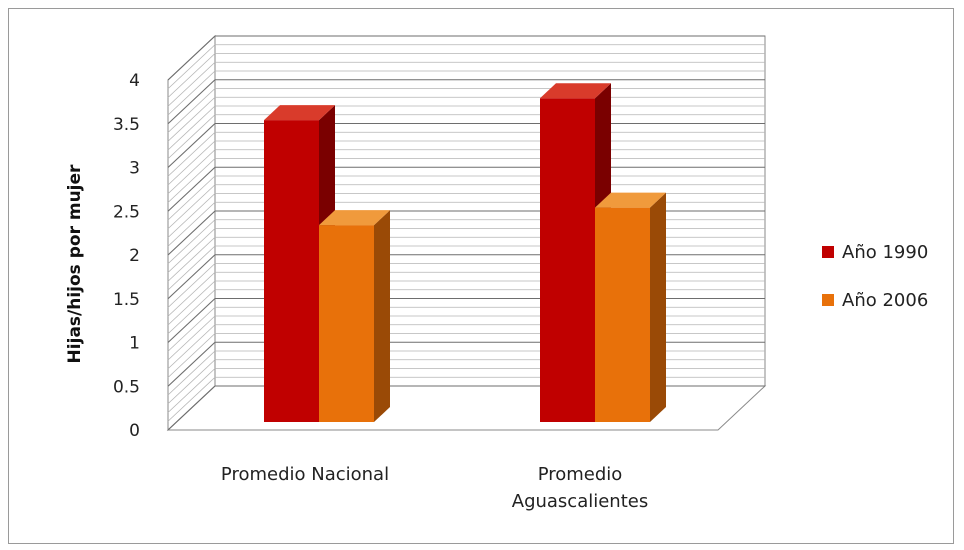 Image resolution: width=964 pixels, height=550 pixels. I want to click on y-tick-labels: 0 0.5 1 1.5 2 2.5 3 3.5 4, so click(126, 256).